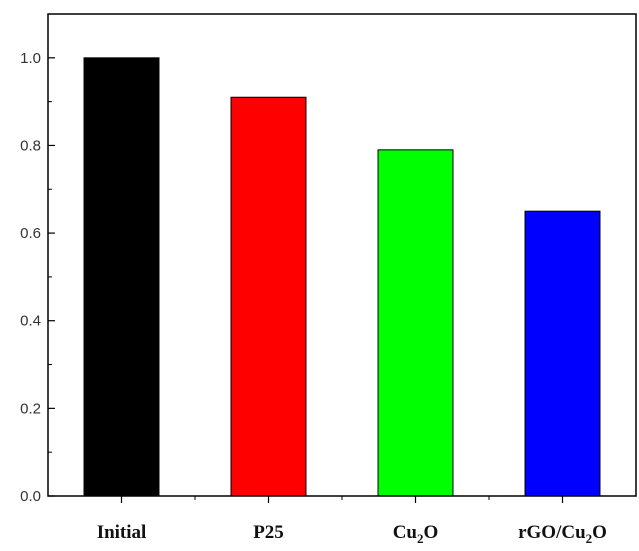 The width and height of the screenshot is (639, 551). I want to click on x-tick-label: Initial, so click(122, 532).